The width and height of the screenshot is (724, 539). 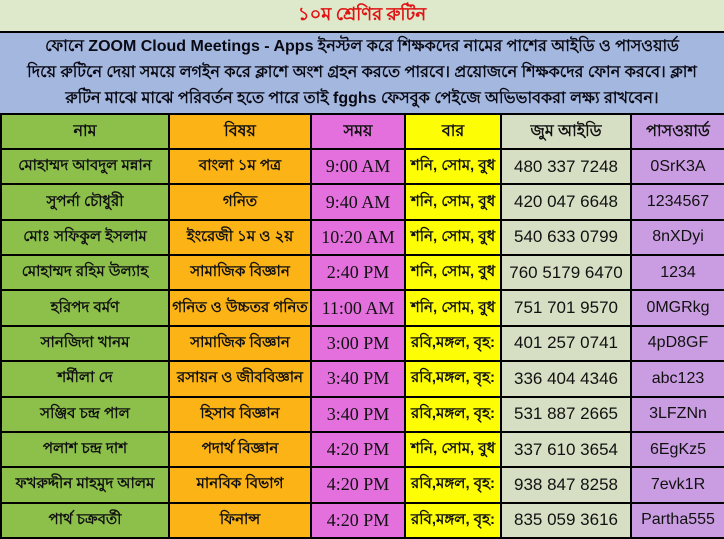 I want to click on cell-subject: পদার্থ বিজ্ঞান, so click(x=240, y=449).